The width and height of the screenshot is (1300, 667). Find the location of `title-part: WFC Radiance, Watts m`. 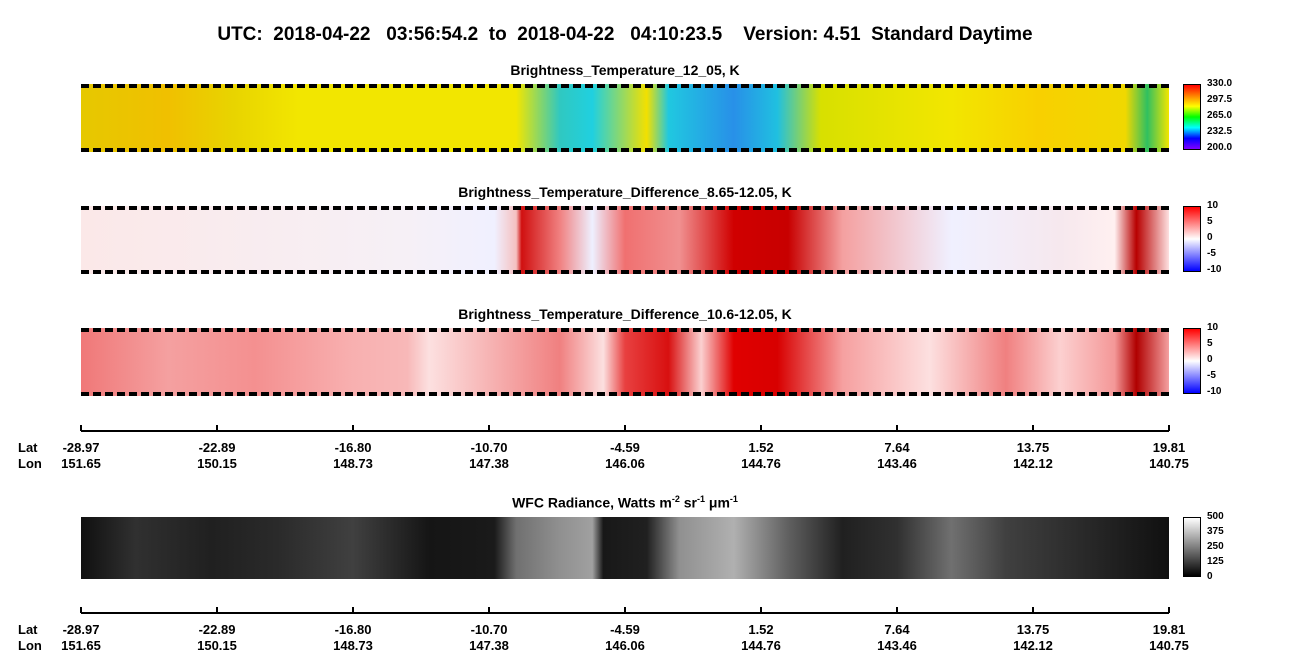

title-part: WFC Radiance, Watts m is located at coordinates (592, 502).